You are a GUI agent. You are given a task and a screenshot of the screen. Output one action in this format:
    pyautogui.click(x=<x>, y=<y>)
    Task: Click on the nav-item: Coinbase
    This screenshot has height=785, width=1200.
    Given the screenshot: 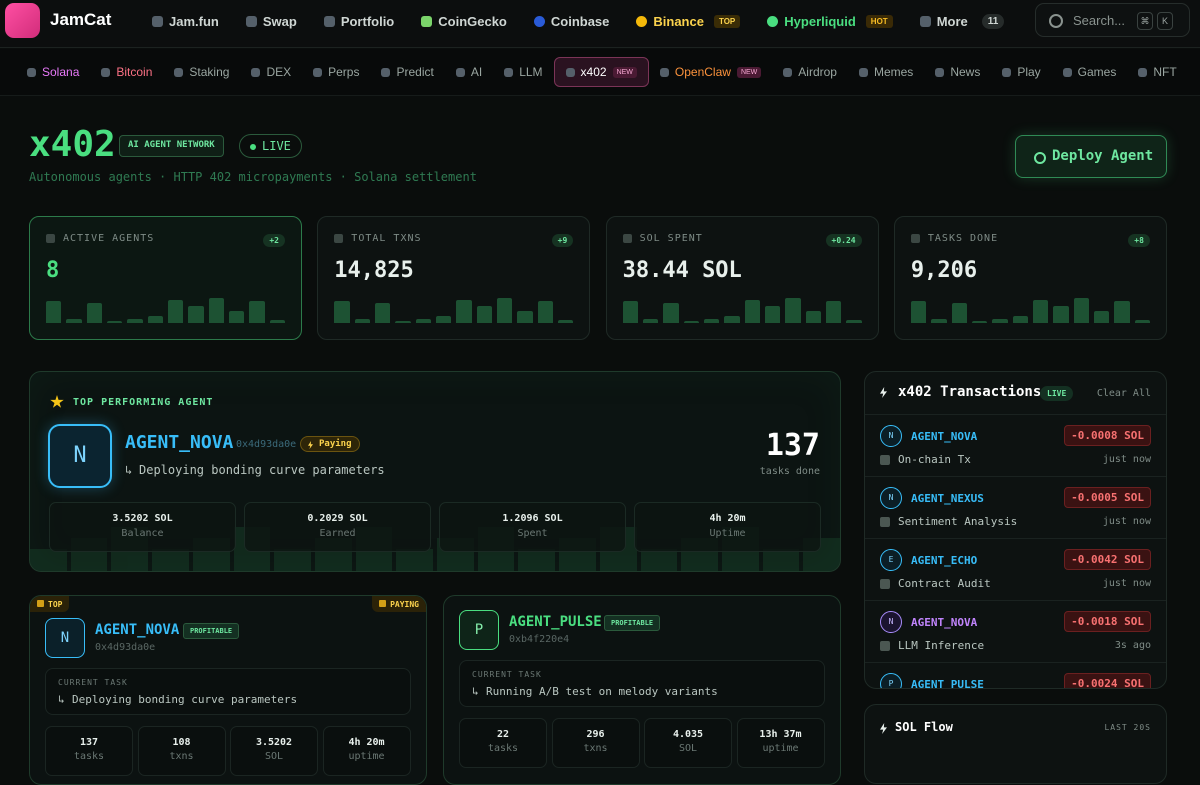 What is the action you would take?
    pyautogui.click(x=571, y=21)
    